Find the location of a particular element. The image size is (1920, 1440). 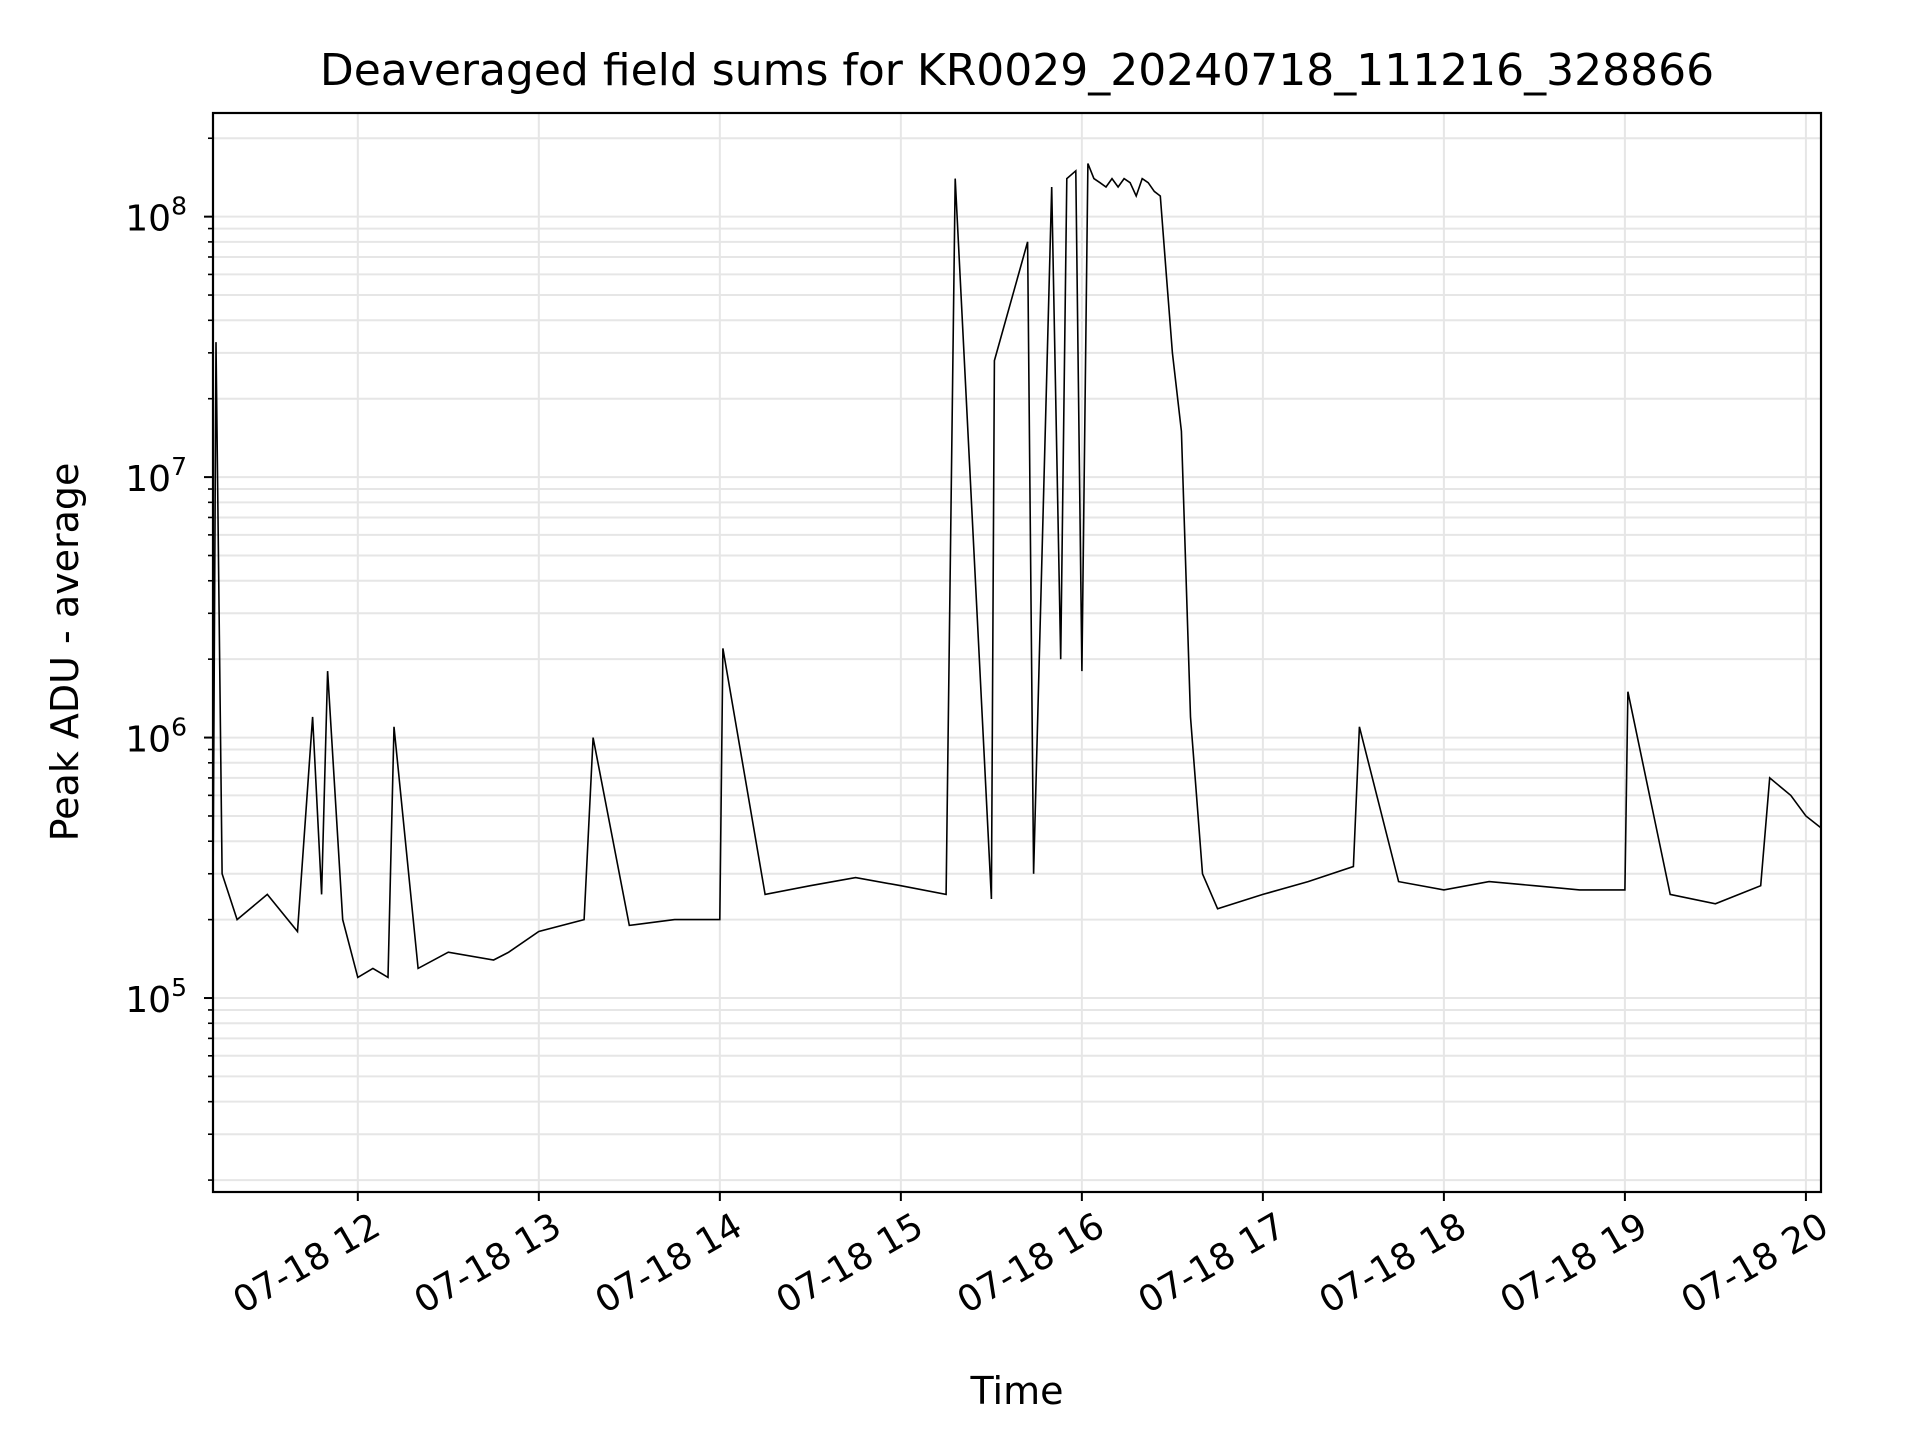

y-tick-label: 10⁸ is located at coordinates (156, 216).